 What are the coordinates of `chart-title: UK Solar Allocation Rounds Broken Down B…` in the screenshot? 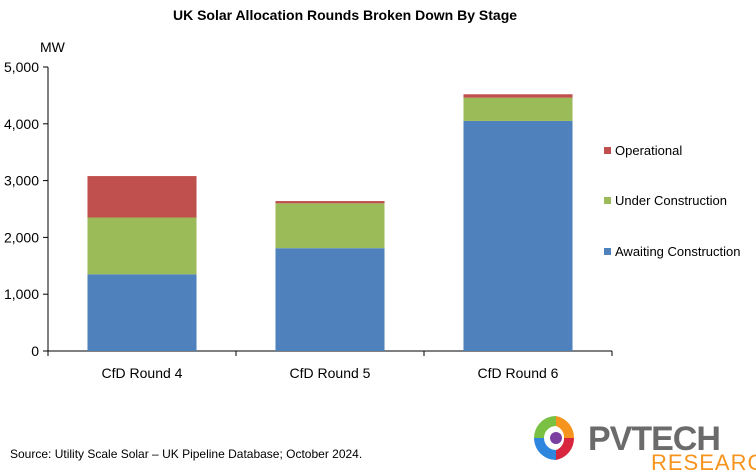 It's located at (345, 15).